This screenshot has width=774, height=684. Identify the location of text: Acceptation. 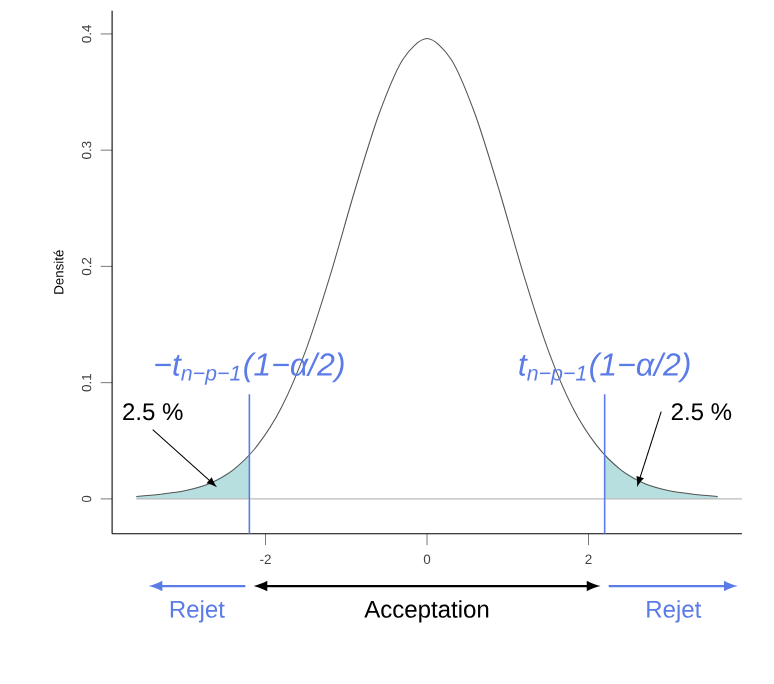
(426, 611).